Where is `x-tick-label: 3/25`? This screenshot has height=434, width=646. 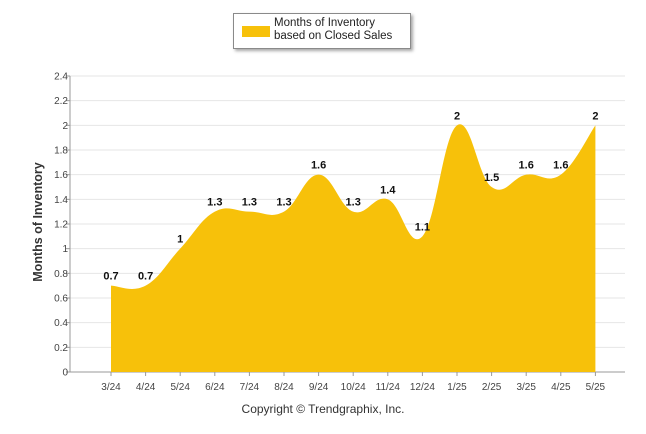
x-tick-label: 3/25 is located at coordinates (526, 387).